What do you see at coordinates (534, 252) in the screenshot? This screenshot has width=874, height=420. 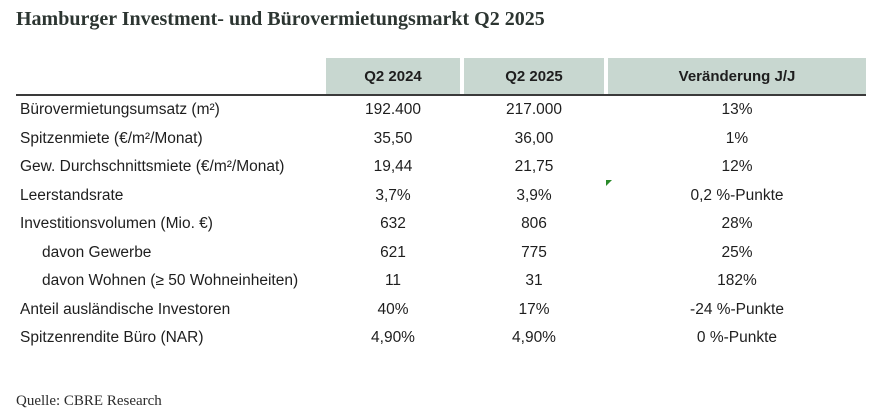 I see `cell-q2-2025: 775` at bounding box center [534, 252].